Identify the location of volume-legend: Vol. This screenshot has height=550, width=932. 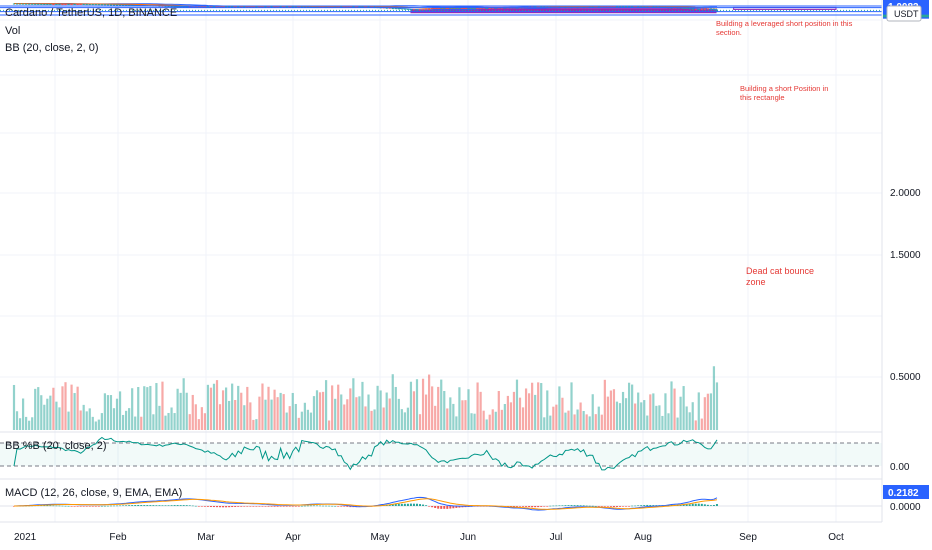
(13, 31).